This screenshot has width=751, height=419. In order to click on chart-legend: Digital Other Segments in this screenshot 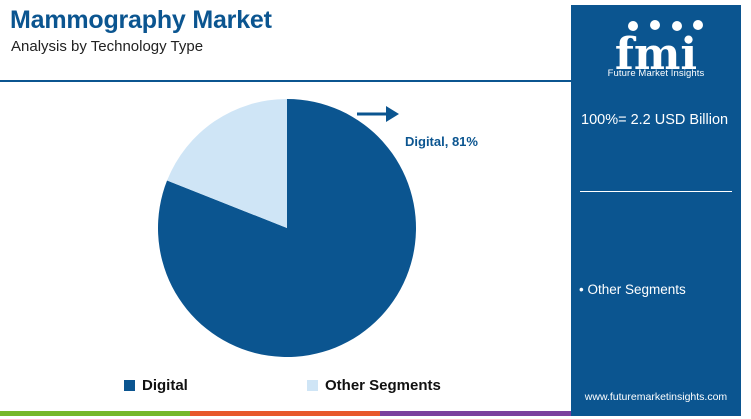, I will do `click(285, 387)`.